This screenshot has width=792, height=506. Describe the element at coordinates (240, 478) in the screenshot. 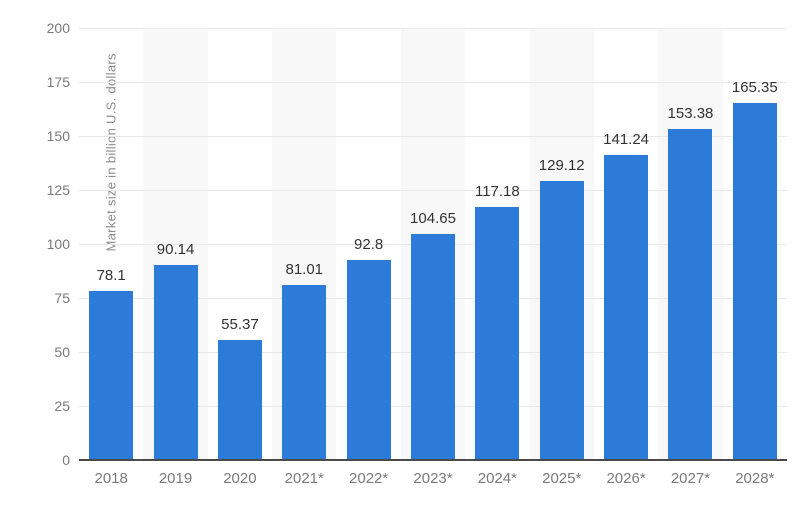

I see `x-tick-label: 2020` at that location.